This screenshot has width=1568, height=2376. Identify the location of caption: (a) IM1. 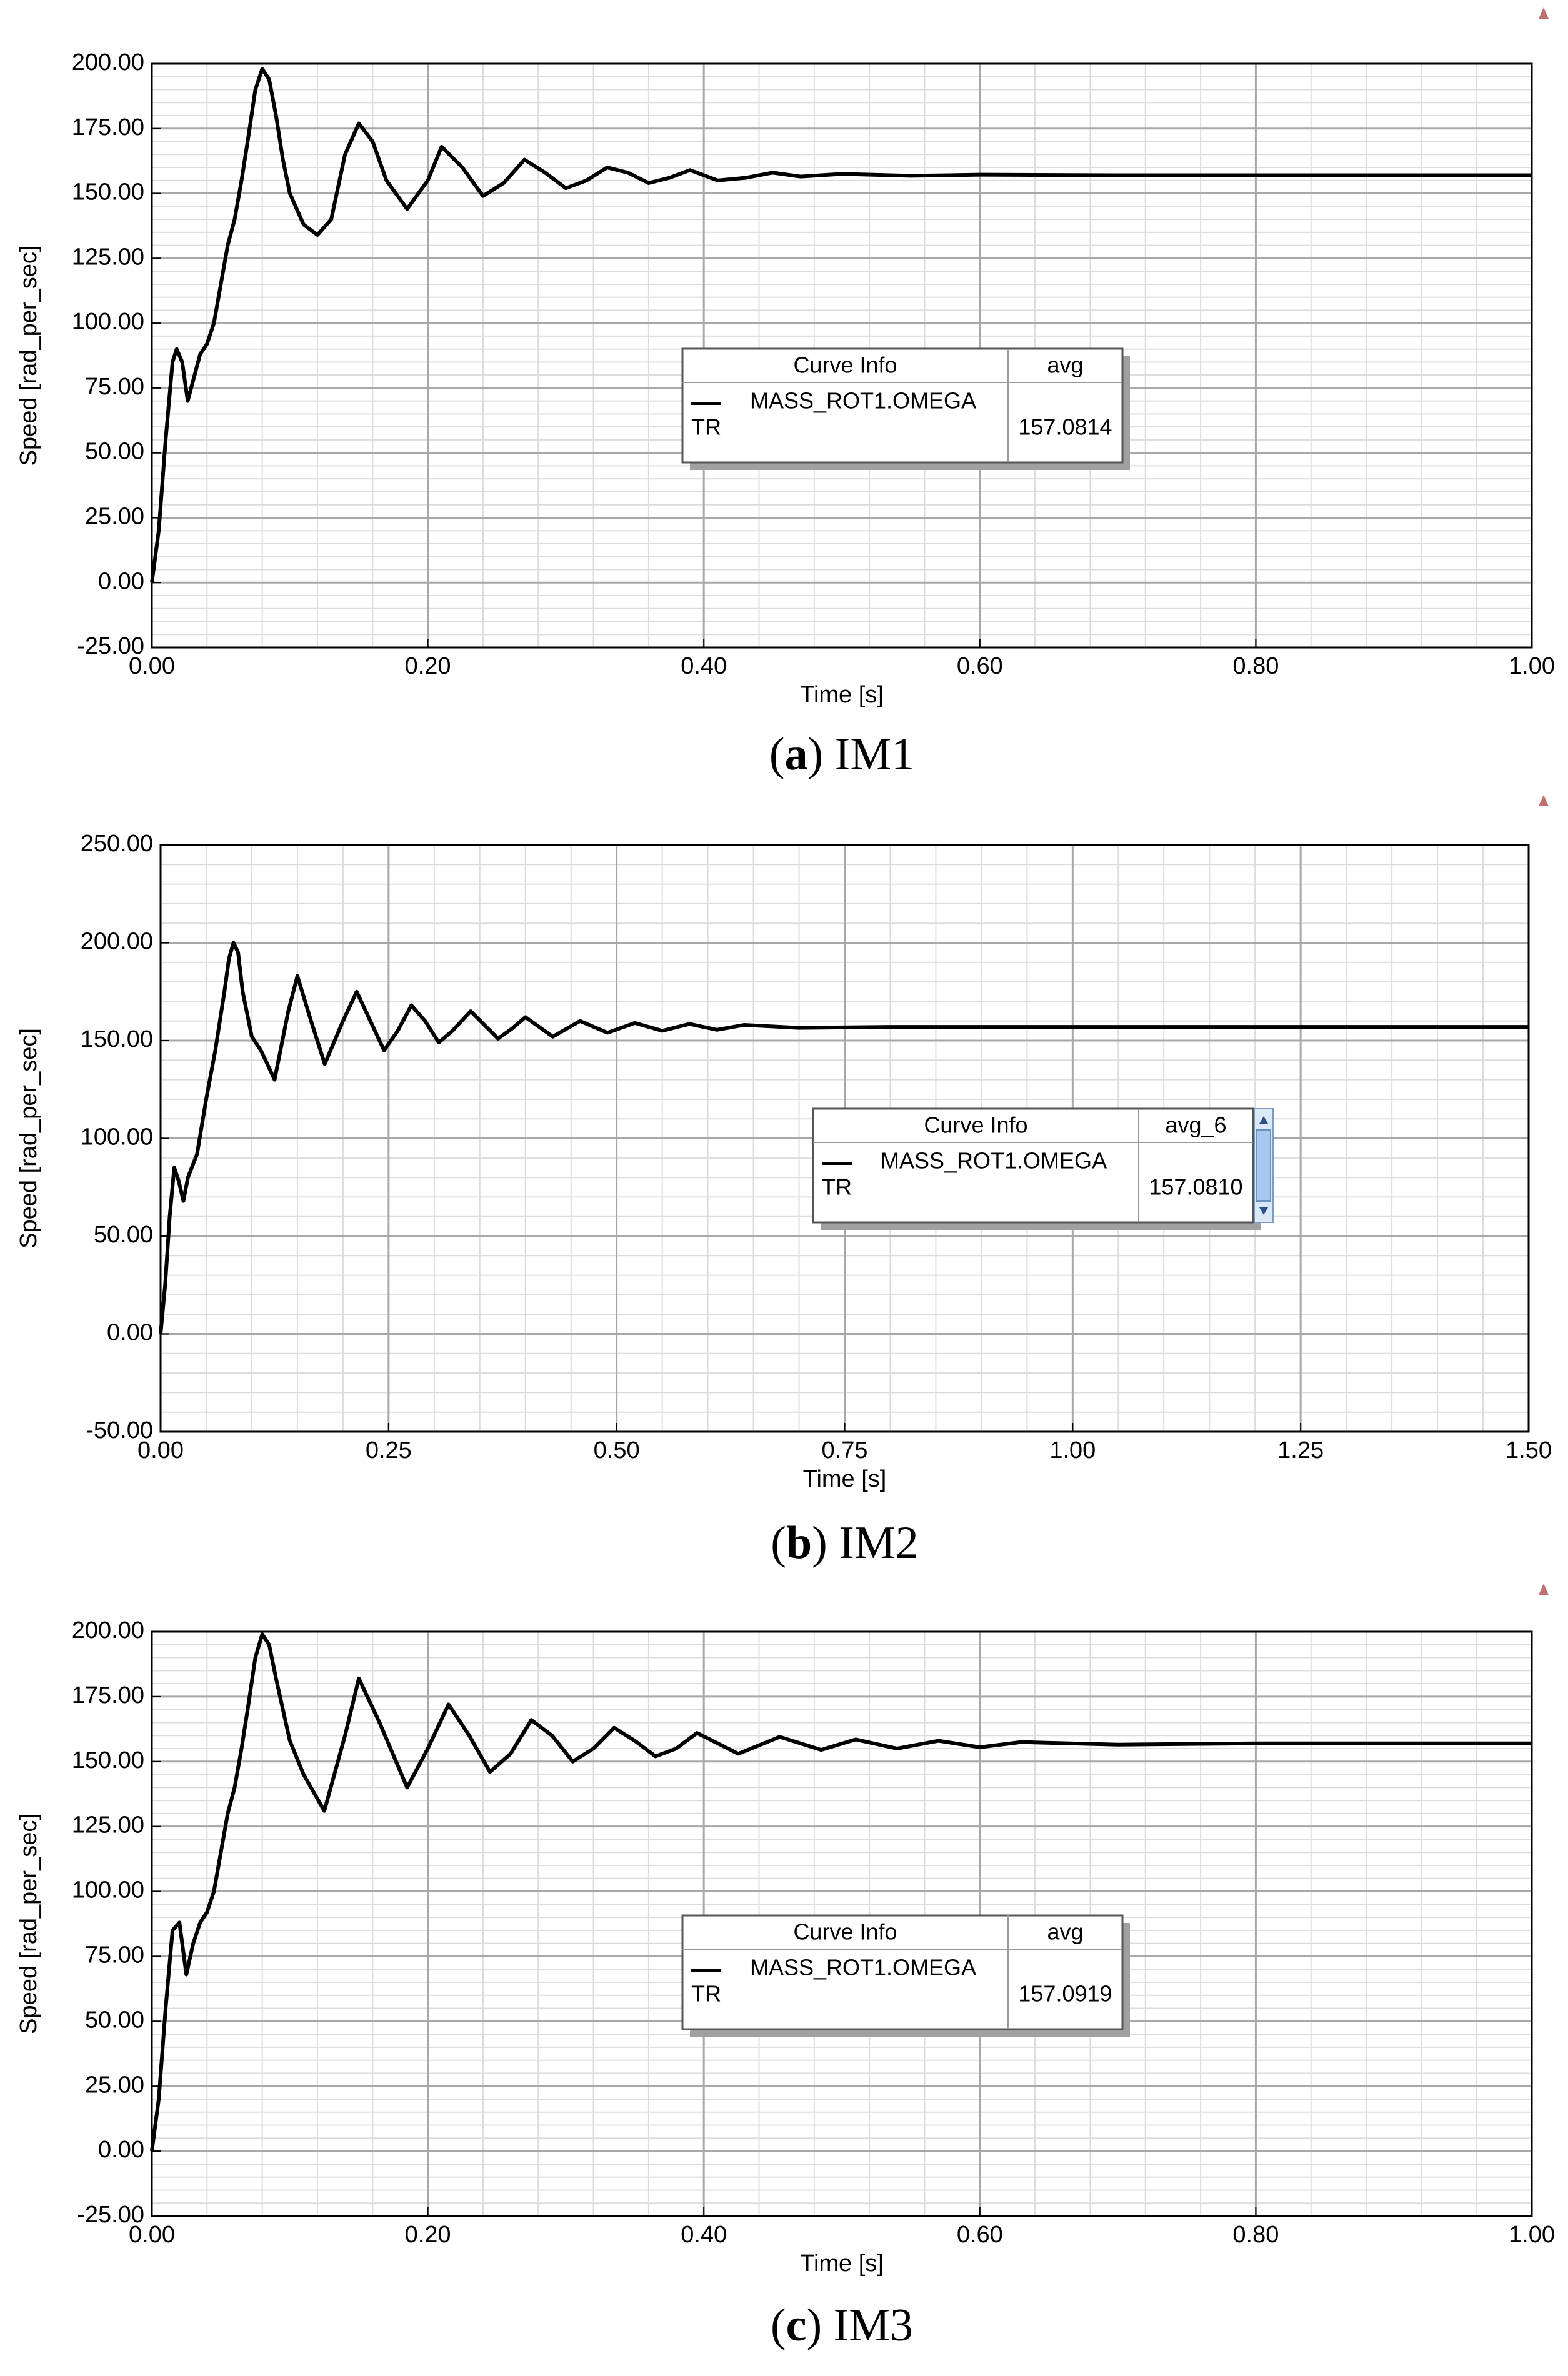
(841, 754).